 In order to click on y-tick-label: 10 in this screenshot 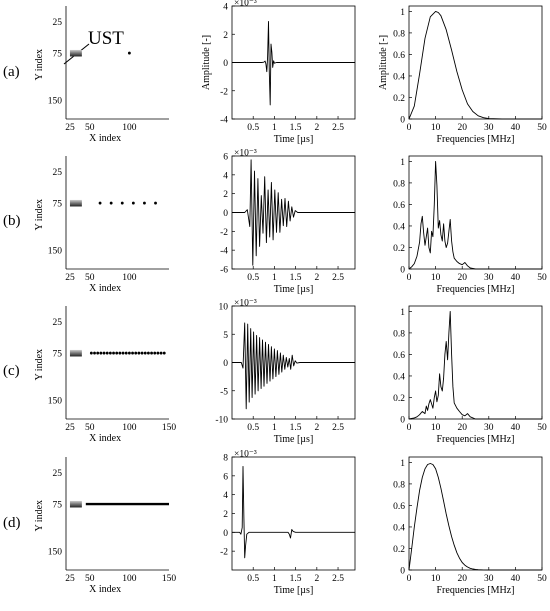, I will do `click(224, 308)`.